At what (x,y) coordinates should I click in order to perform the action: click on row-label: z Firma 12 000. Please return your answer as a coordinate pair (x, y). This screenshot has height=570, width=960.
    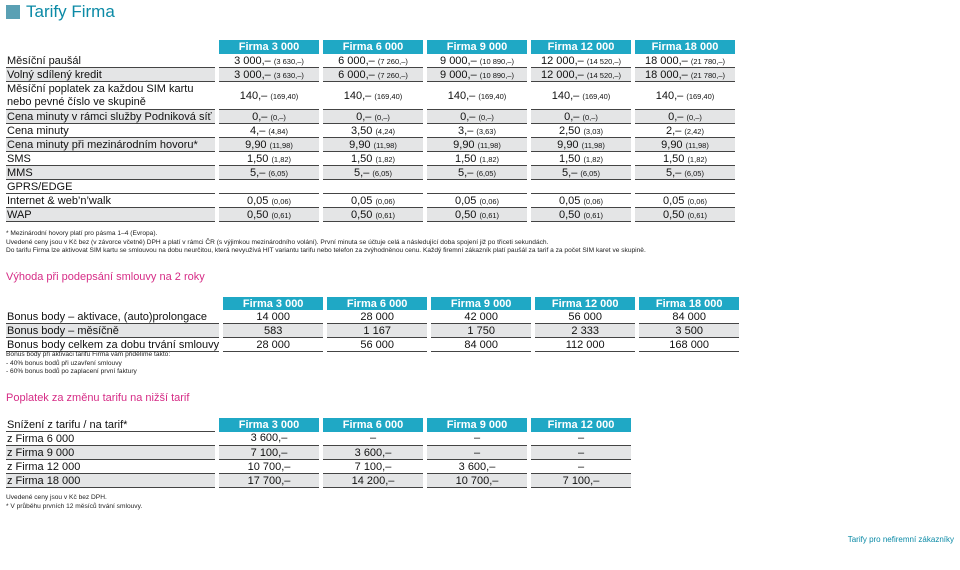
    Looking at the image, I should click on (110, 466).